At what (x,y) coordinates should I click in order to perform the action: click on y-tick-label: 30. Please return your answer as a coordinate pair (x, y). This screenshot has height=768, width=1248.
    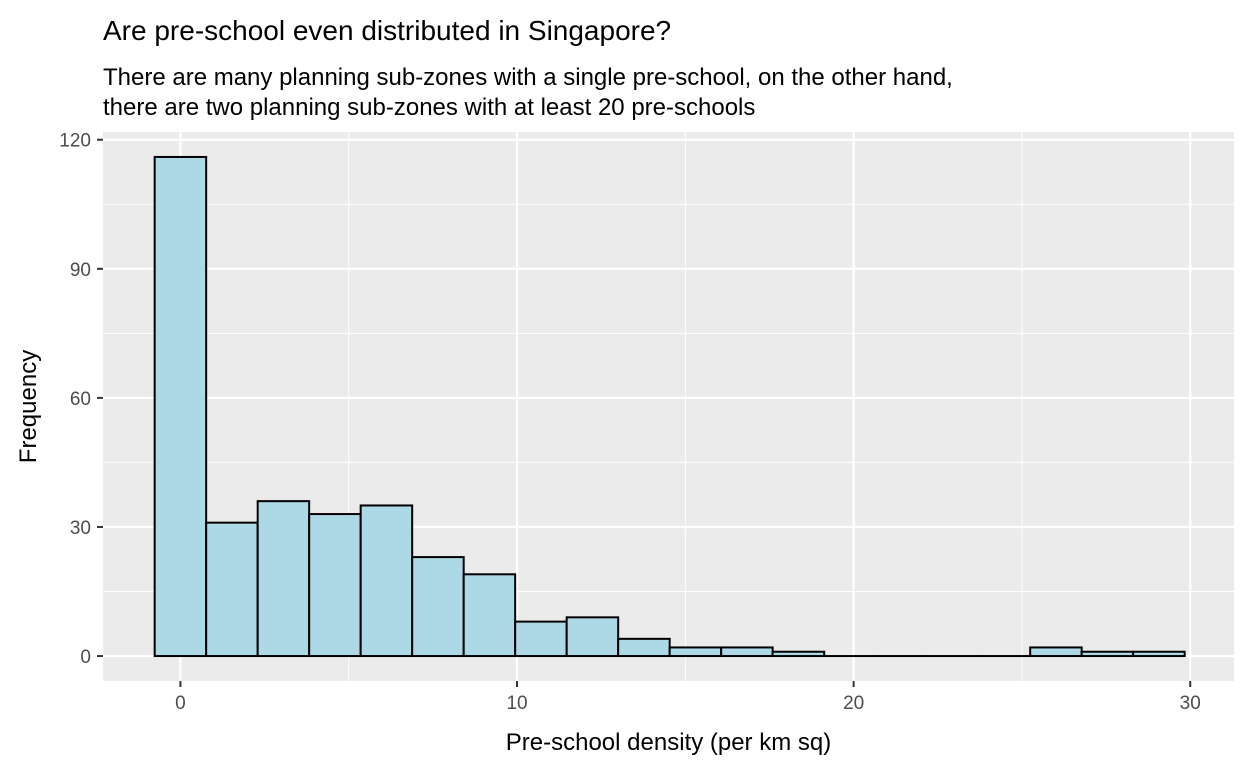
    Looking at the image, I should click on (80, 528).